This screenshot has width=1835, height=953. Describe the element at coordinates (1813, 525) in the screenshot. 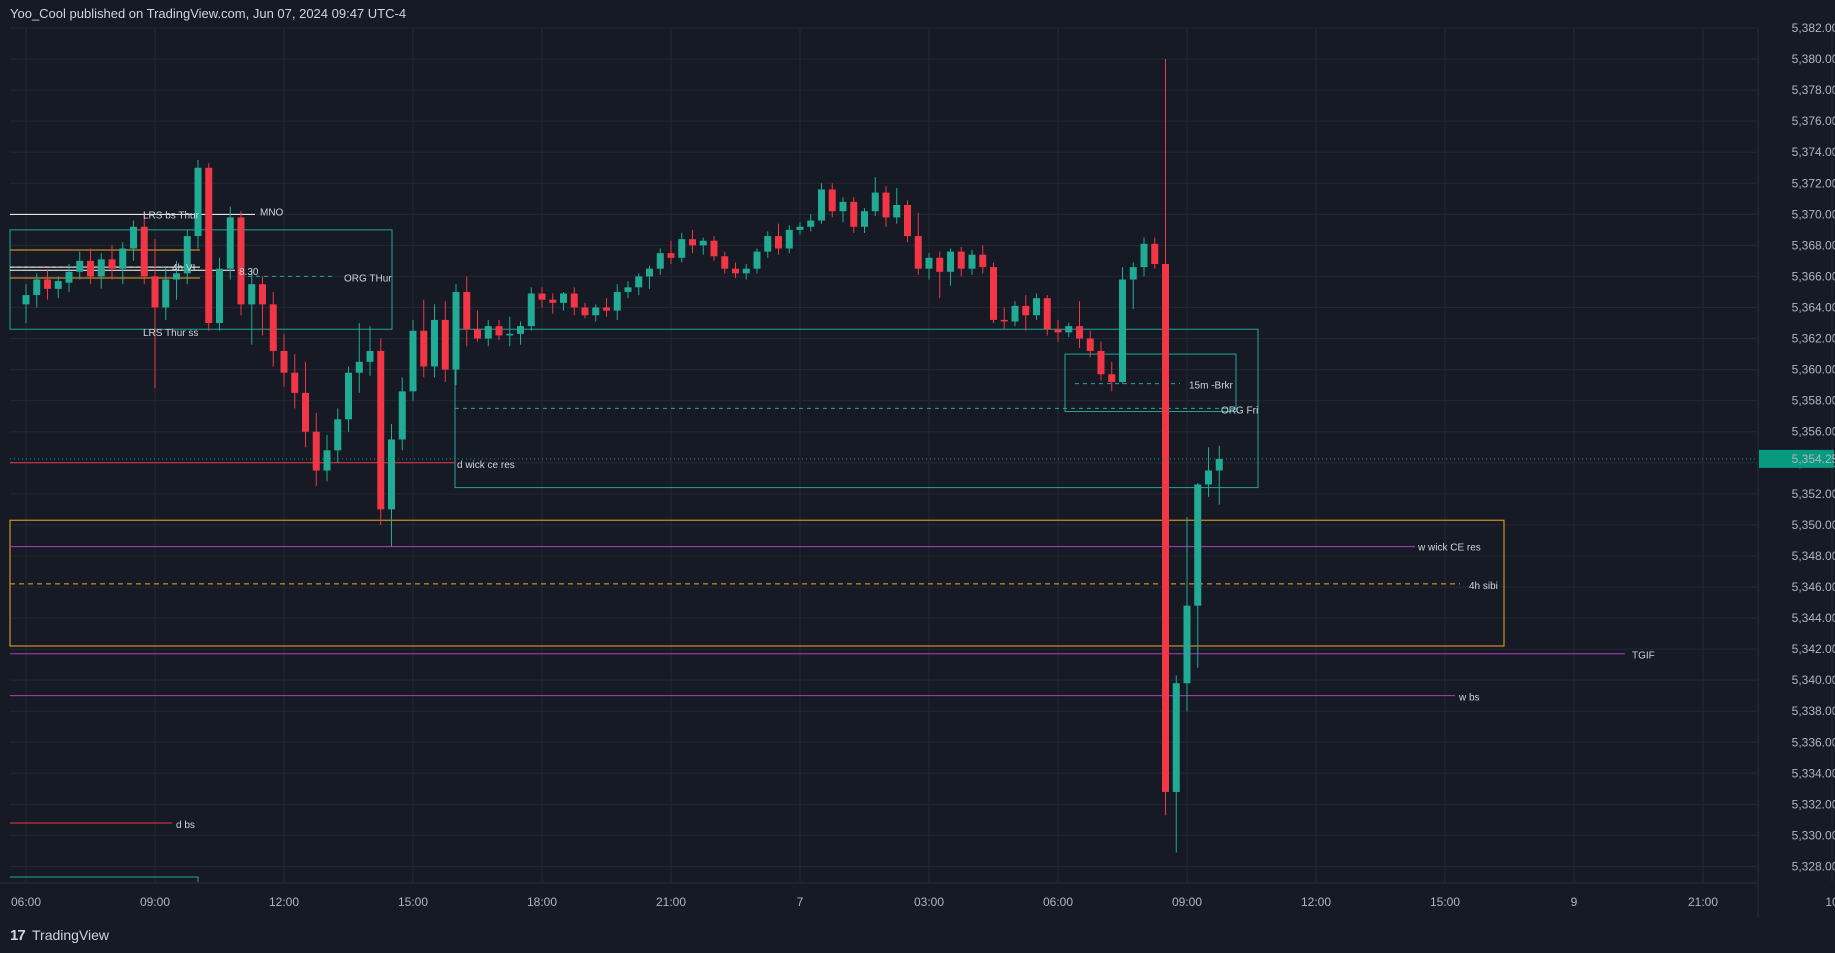

I see `y-tick-label: 5,350.00` at that location.